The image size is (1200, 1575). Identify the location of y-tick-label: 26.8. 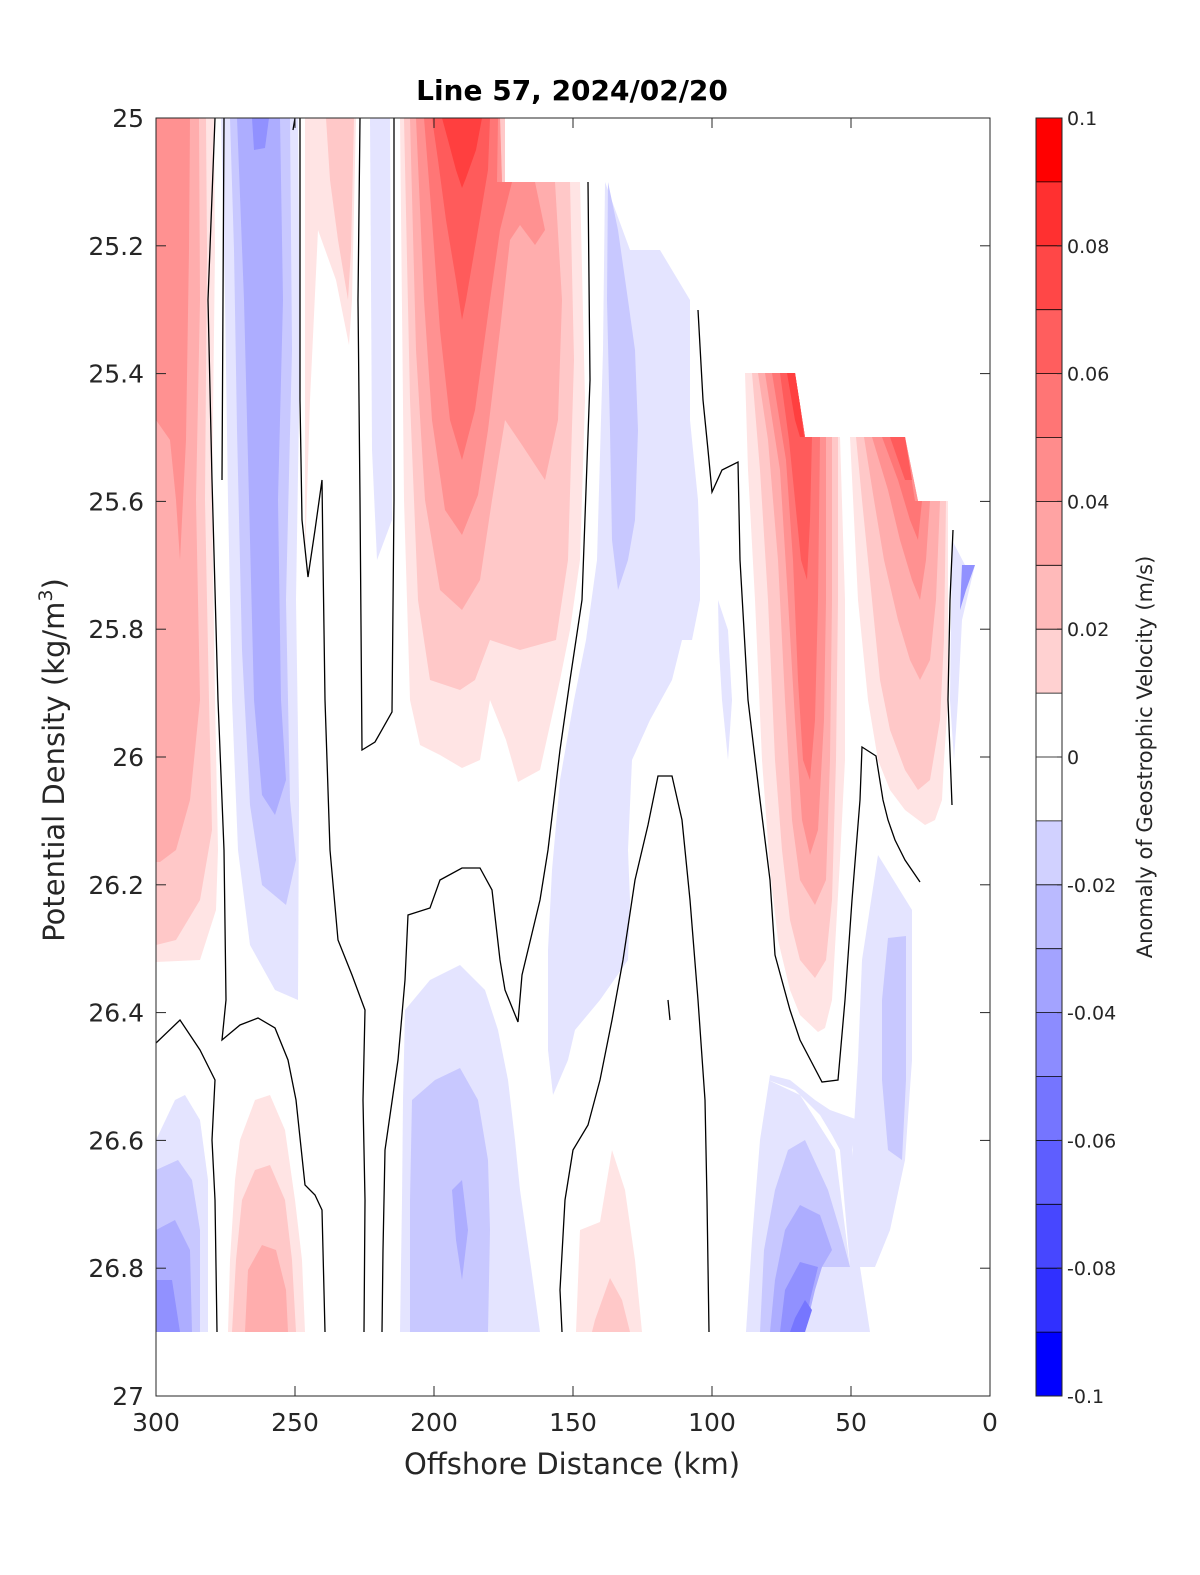
(116, 1268).